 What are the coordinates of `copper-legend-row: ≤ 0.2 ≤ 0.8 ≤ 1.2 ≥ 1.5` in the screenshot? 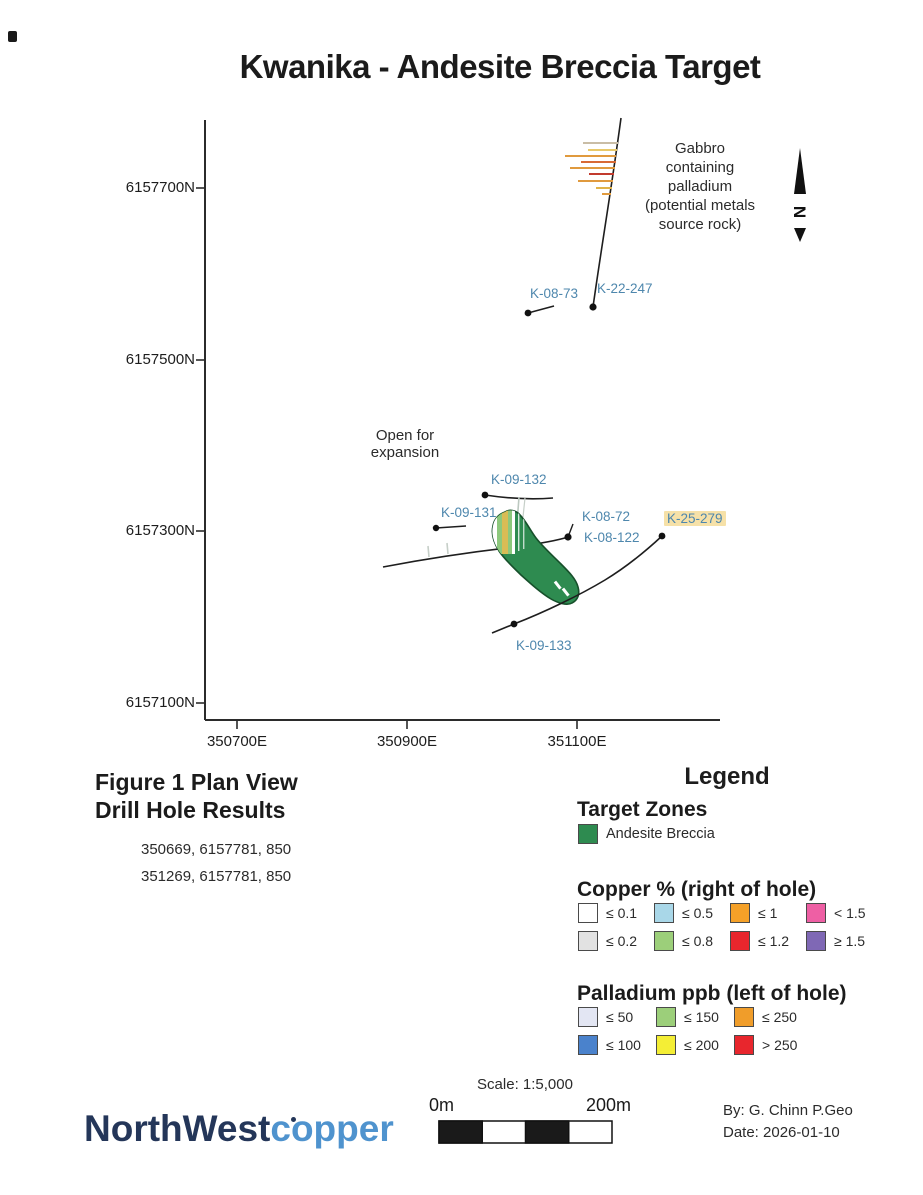 It's located at (730, 941).